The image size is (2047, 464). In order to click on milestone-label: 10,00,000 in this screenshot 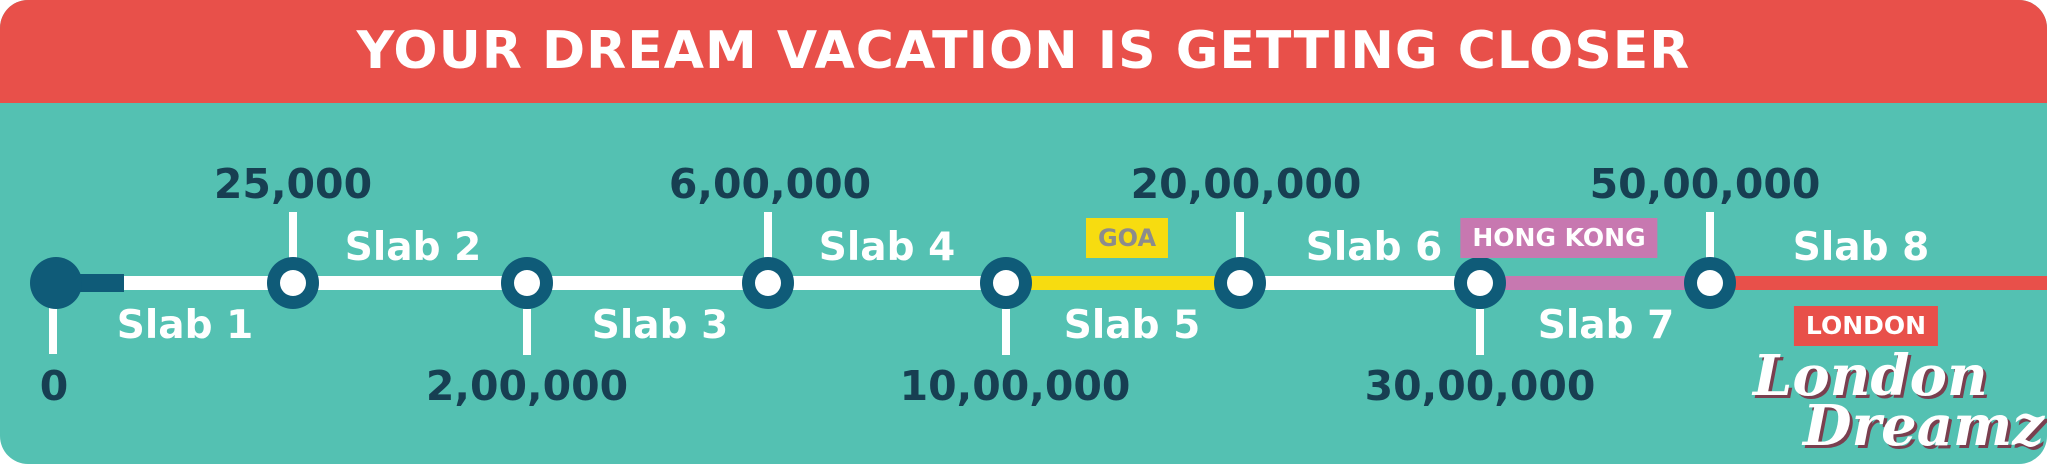, I will do `click(1015, 386)`.